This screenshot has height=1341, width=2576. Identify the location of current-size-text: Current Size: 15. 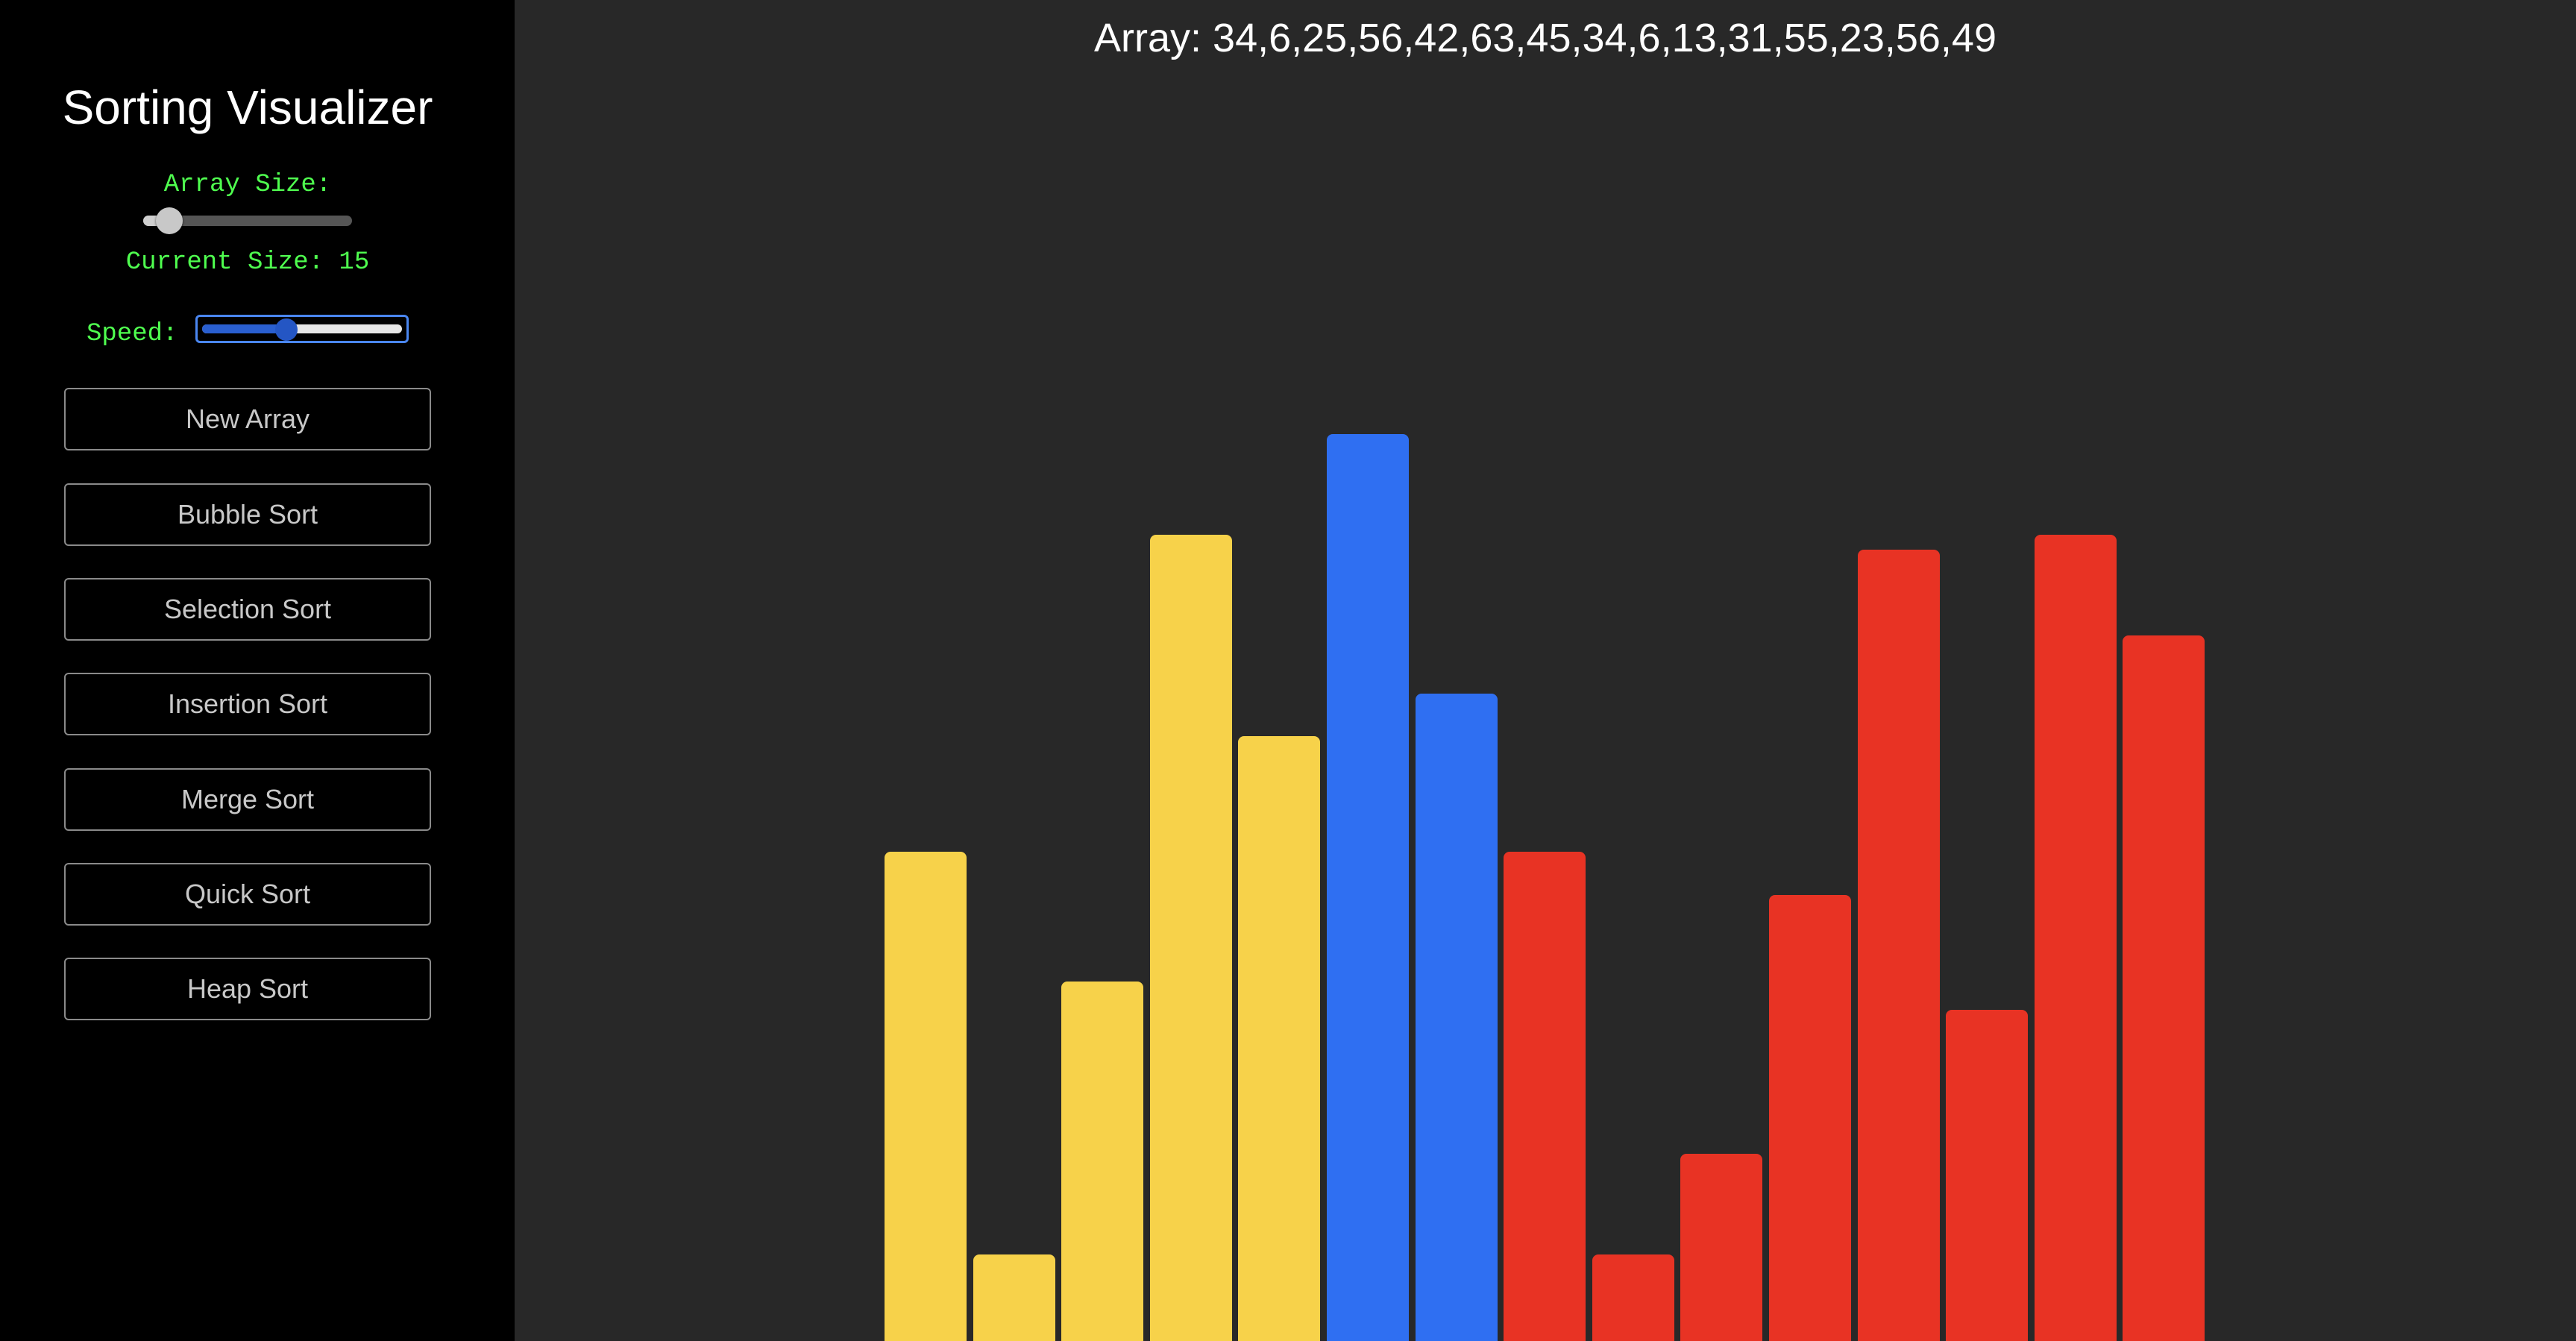
(248, 262).